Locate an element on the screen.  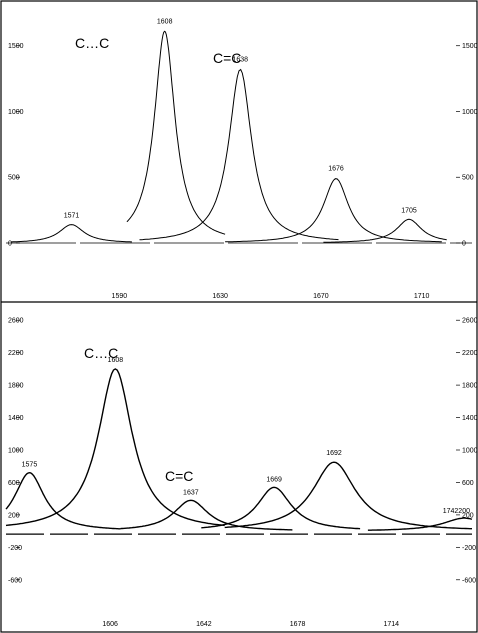
y-tick-left-3: 1000 is located at coordinates (16, 112).